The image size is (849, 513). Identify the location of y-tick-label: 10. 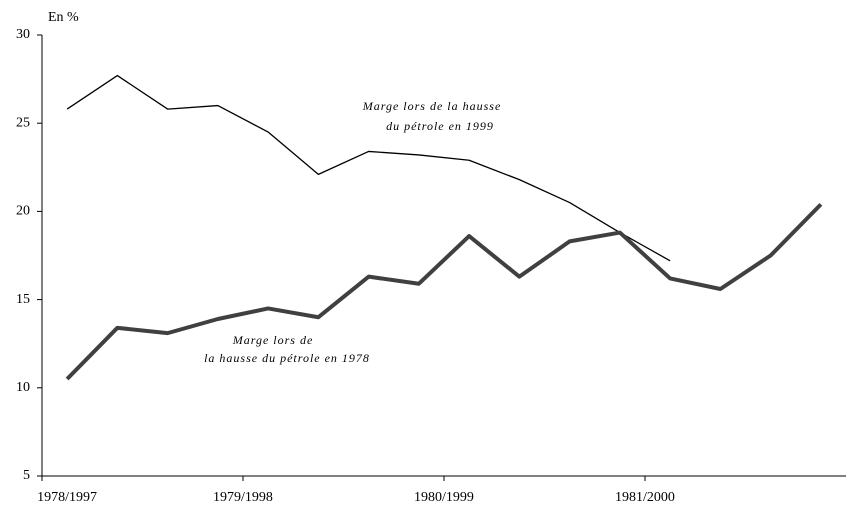
(23, 387).